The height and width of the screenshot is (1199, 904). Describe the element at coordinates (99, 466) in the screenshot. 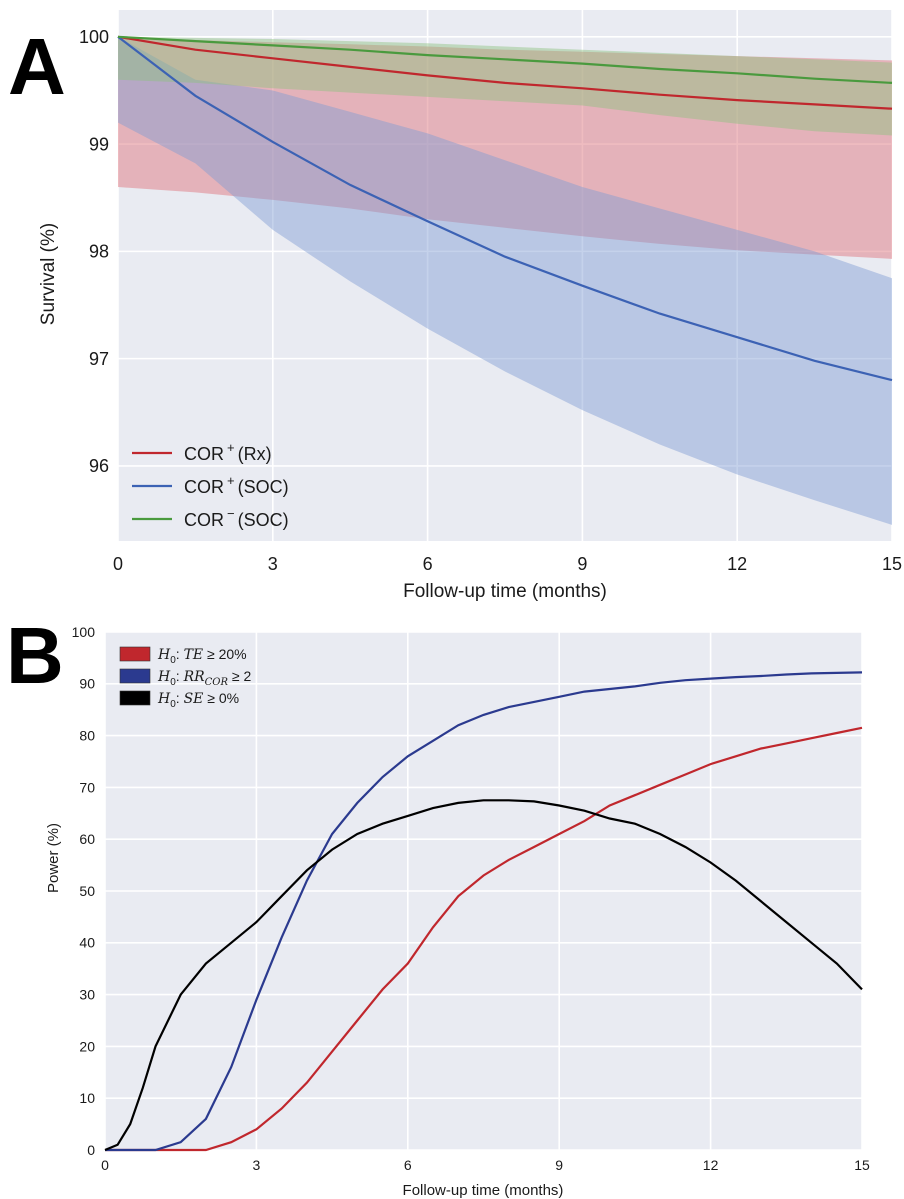

I see `y-tick-label: 96` at that location.